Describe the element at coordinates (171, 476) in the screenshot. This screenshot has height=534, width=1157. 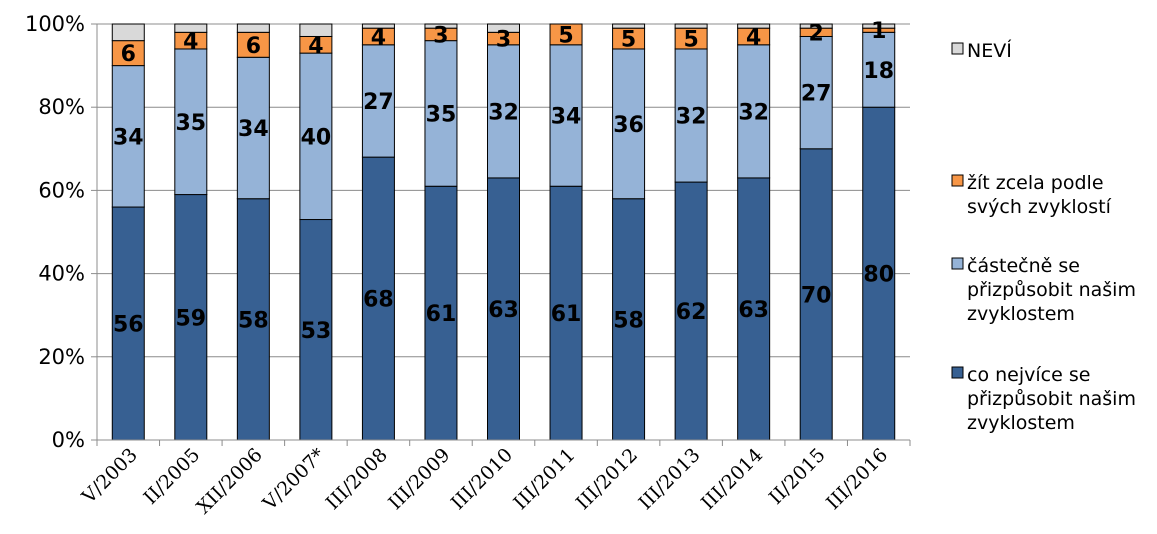
I see `x-tick-label: II/2005` at that location.